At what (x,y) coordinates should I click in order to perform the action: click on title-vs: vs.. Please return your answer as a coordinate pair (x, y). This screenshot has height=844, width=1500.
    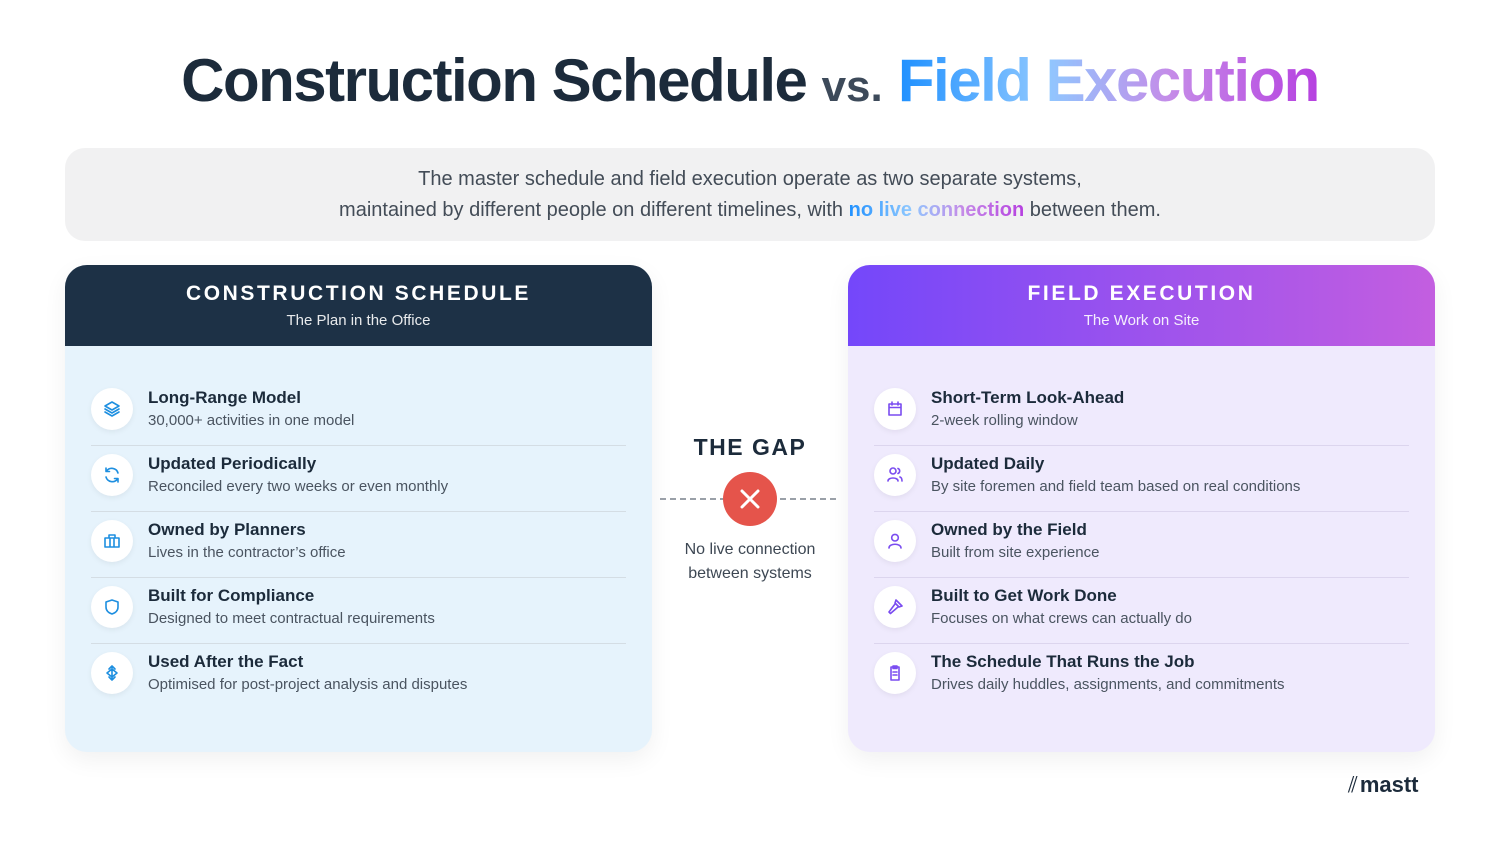
    Looking at the image, I should click on (852, 86).